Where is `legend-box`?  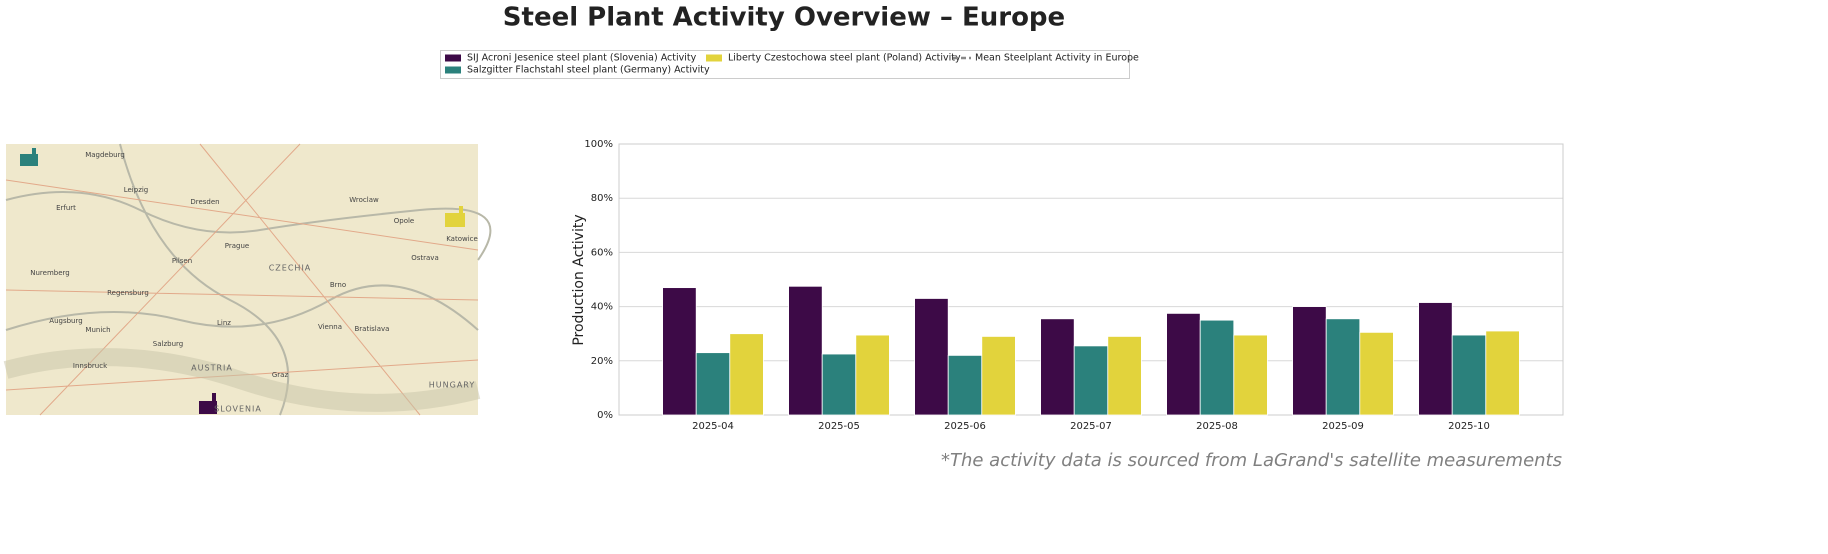 legend-box is located at coordinates (785, 64).